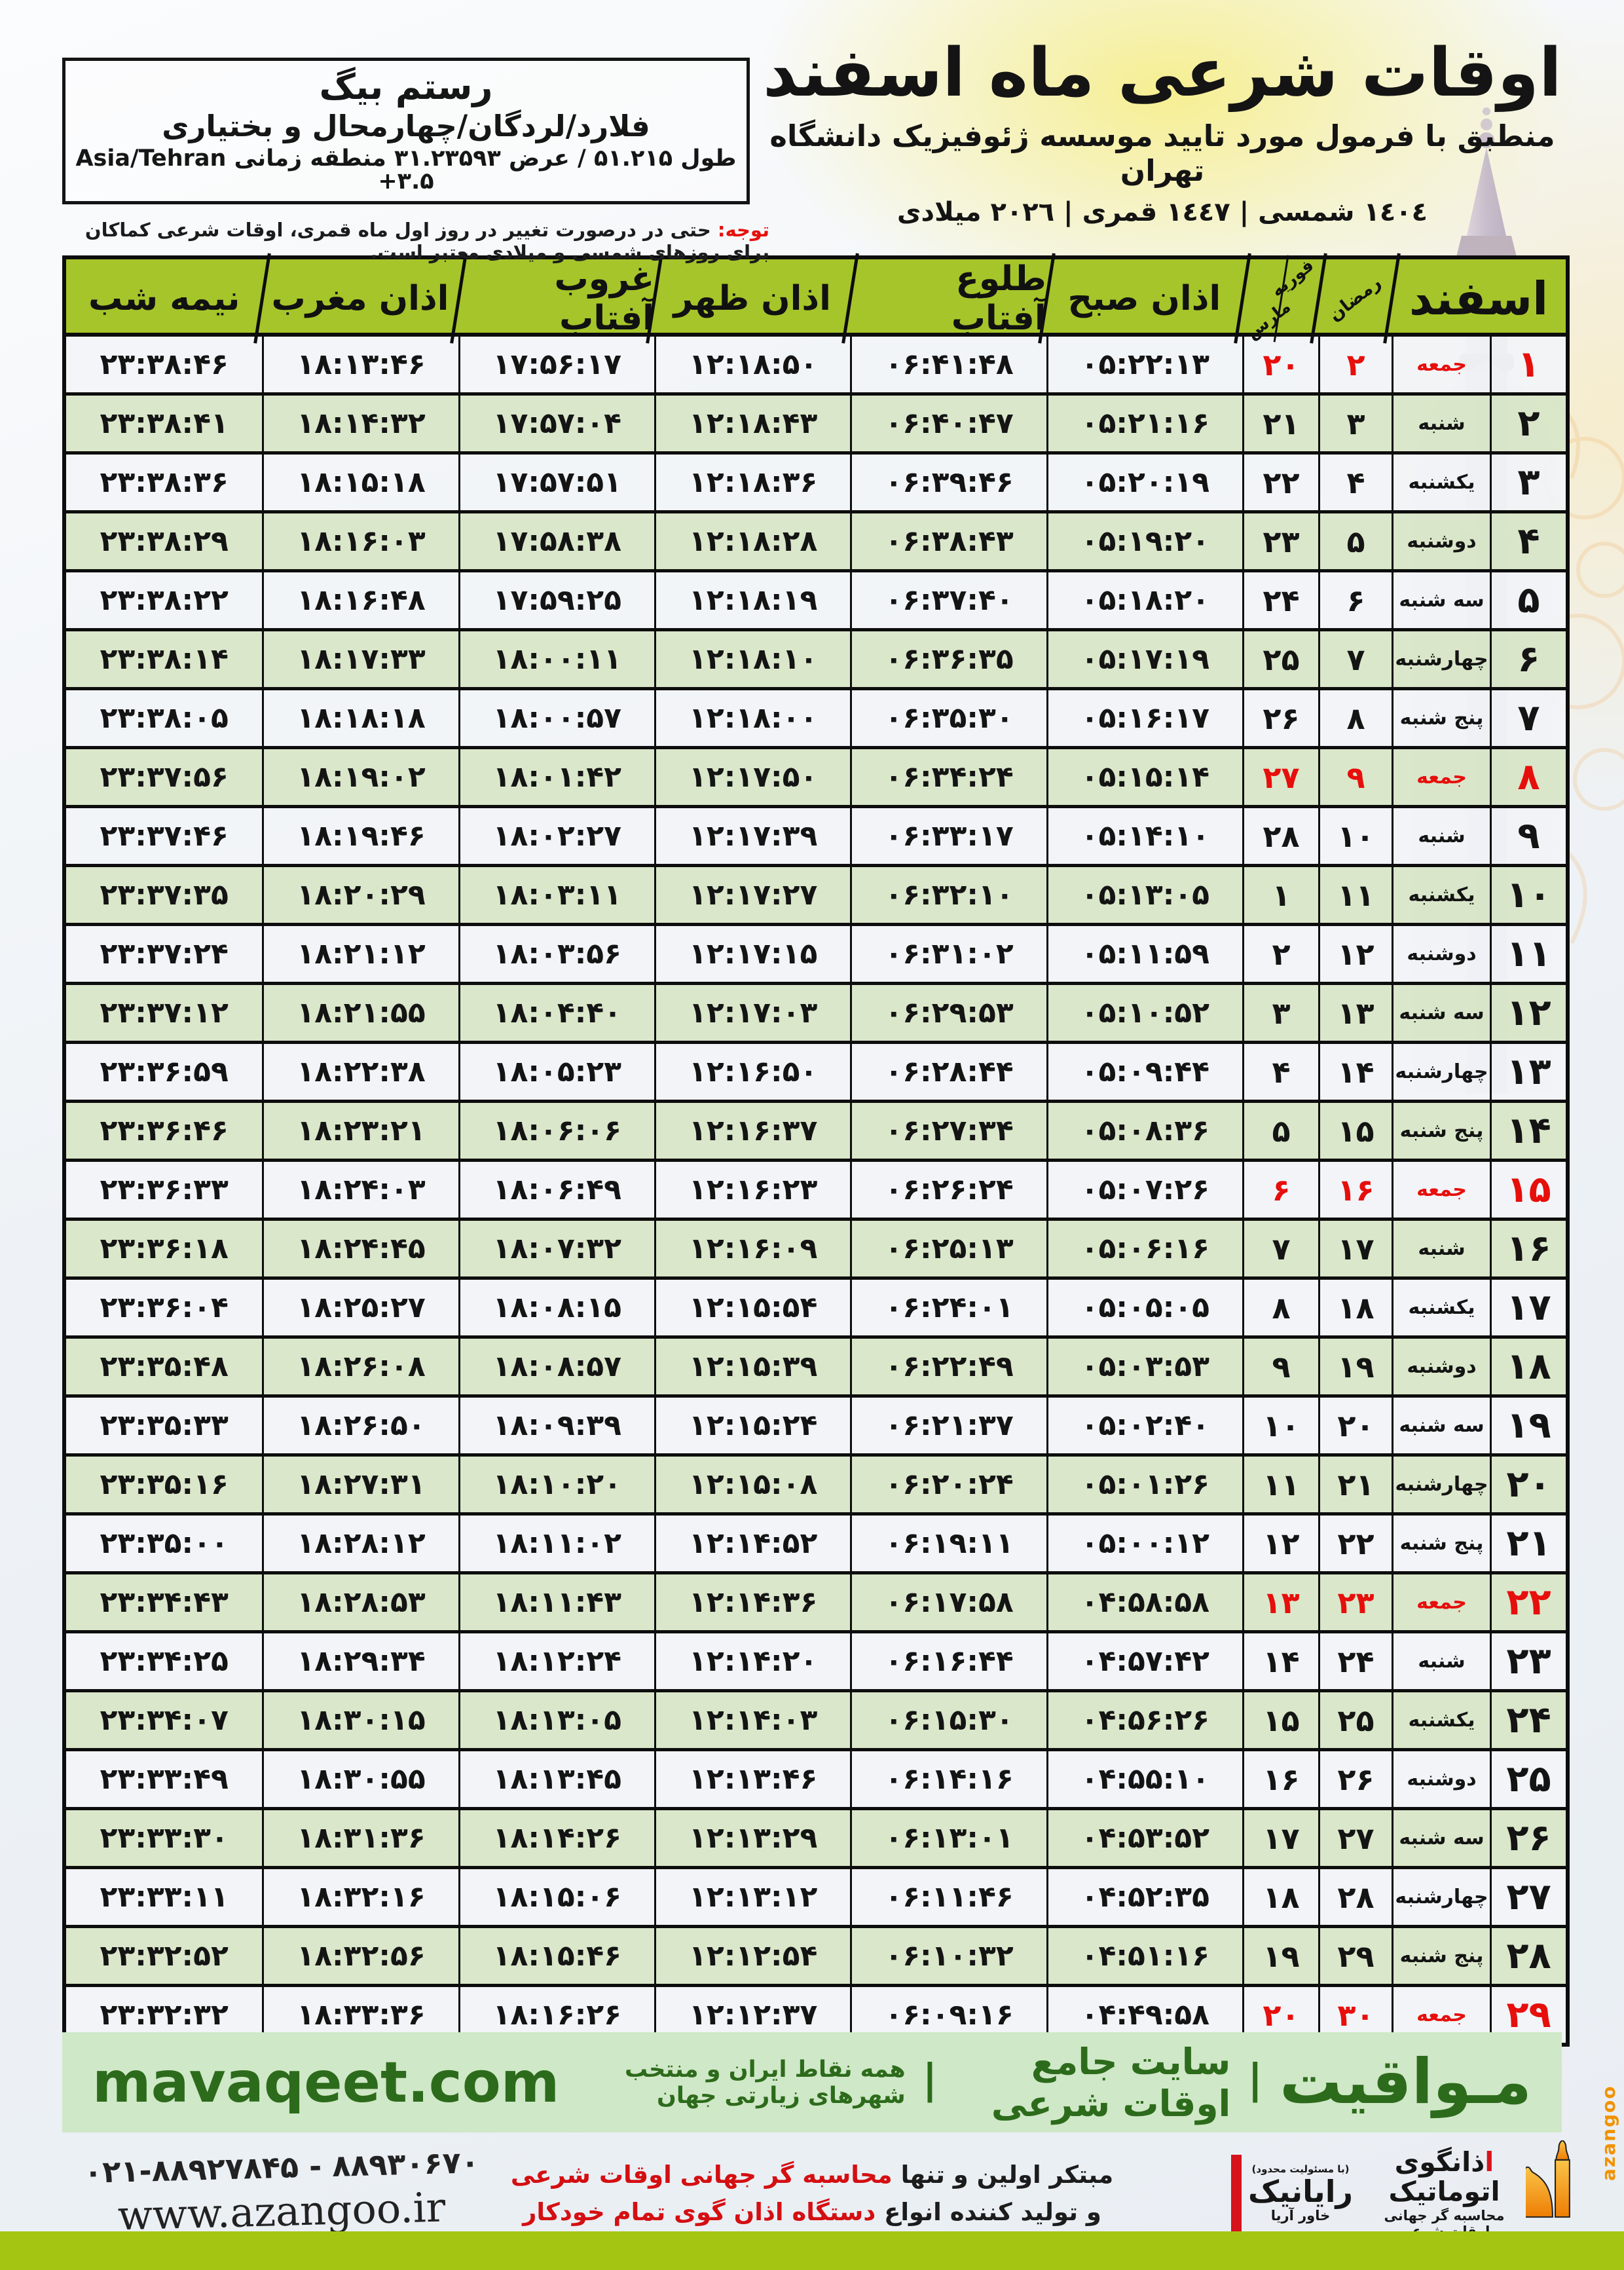 This screenshot has height=2270, width=1624. Describe the element at coordinates (164, 777) in the screenshot. I see `cell-nime-shab: ۲۳:۳۷:۵۶` at that location.